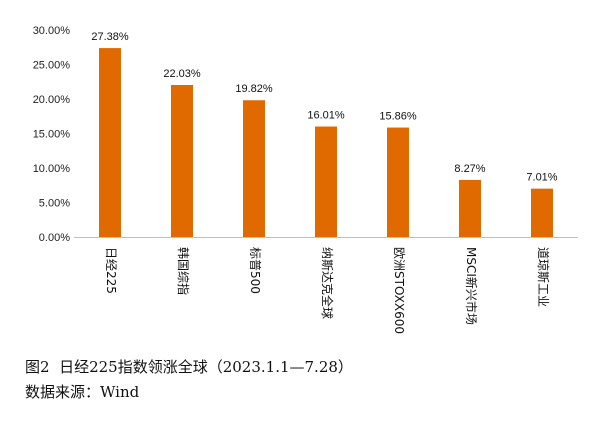  Describe the element at coordinates (471, 286) in the screenshot. I see `category-label: MSCI新兴市场` at that location.